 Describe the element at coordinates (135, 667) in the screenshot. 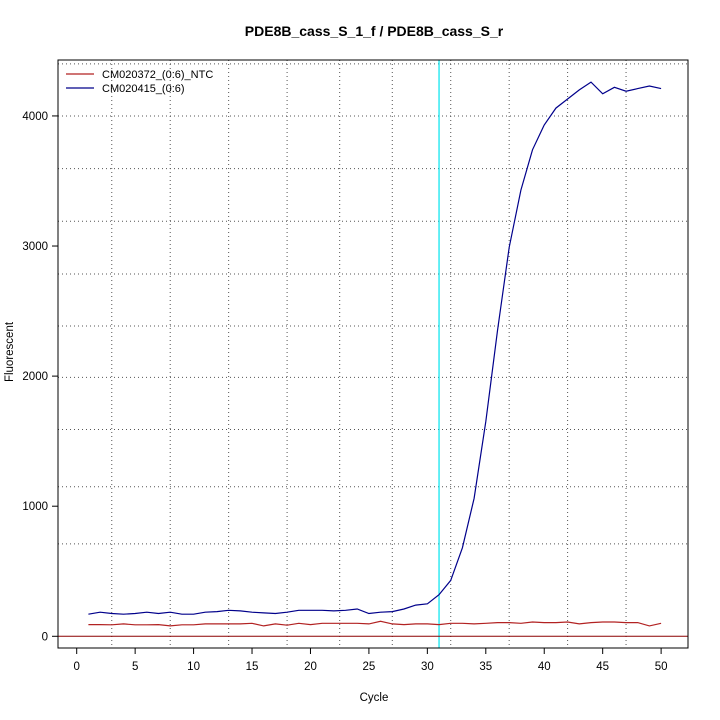

I see `x-tick-label: 5` at that location.